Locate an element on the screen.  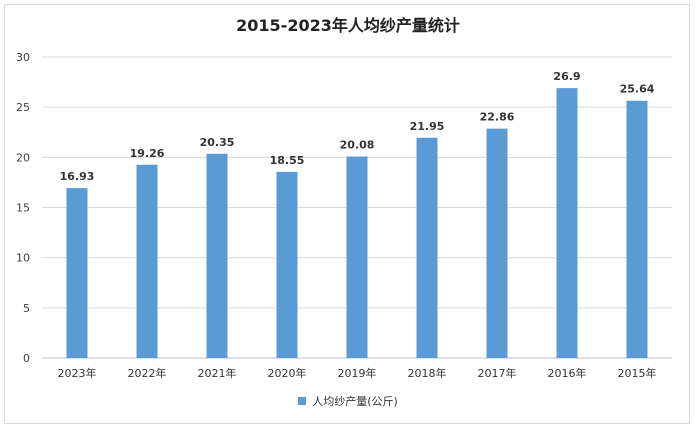
data-label: 21.95 is located at coordinates (427, 126).